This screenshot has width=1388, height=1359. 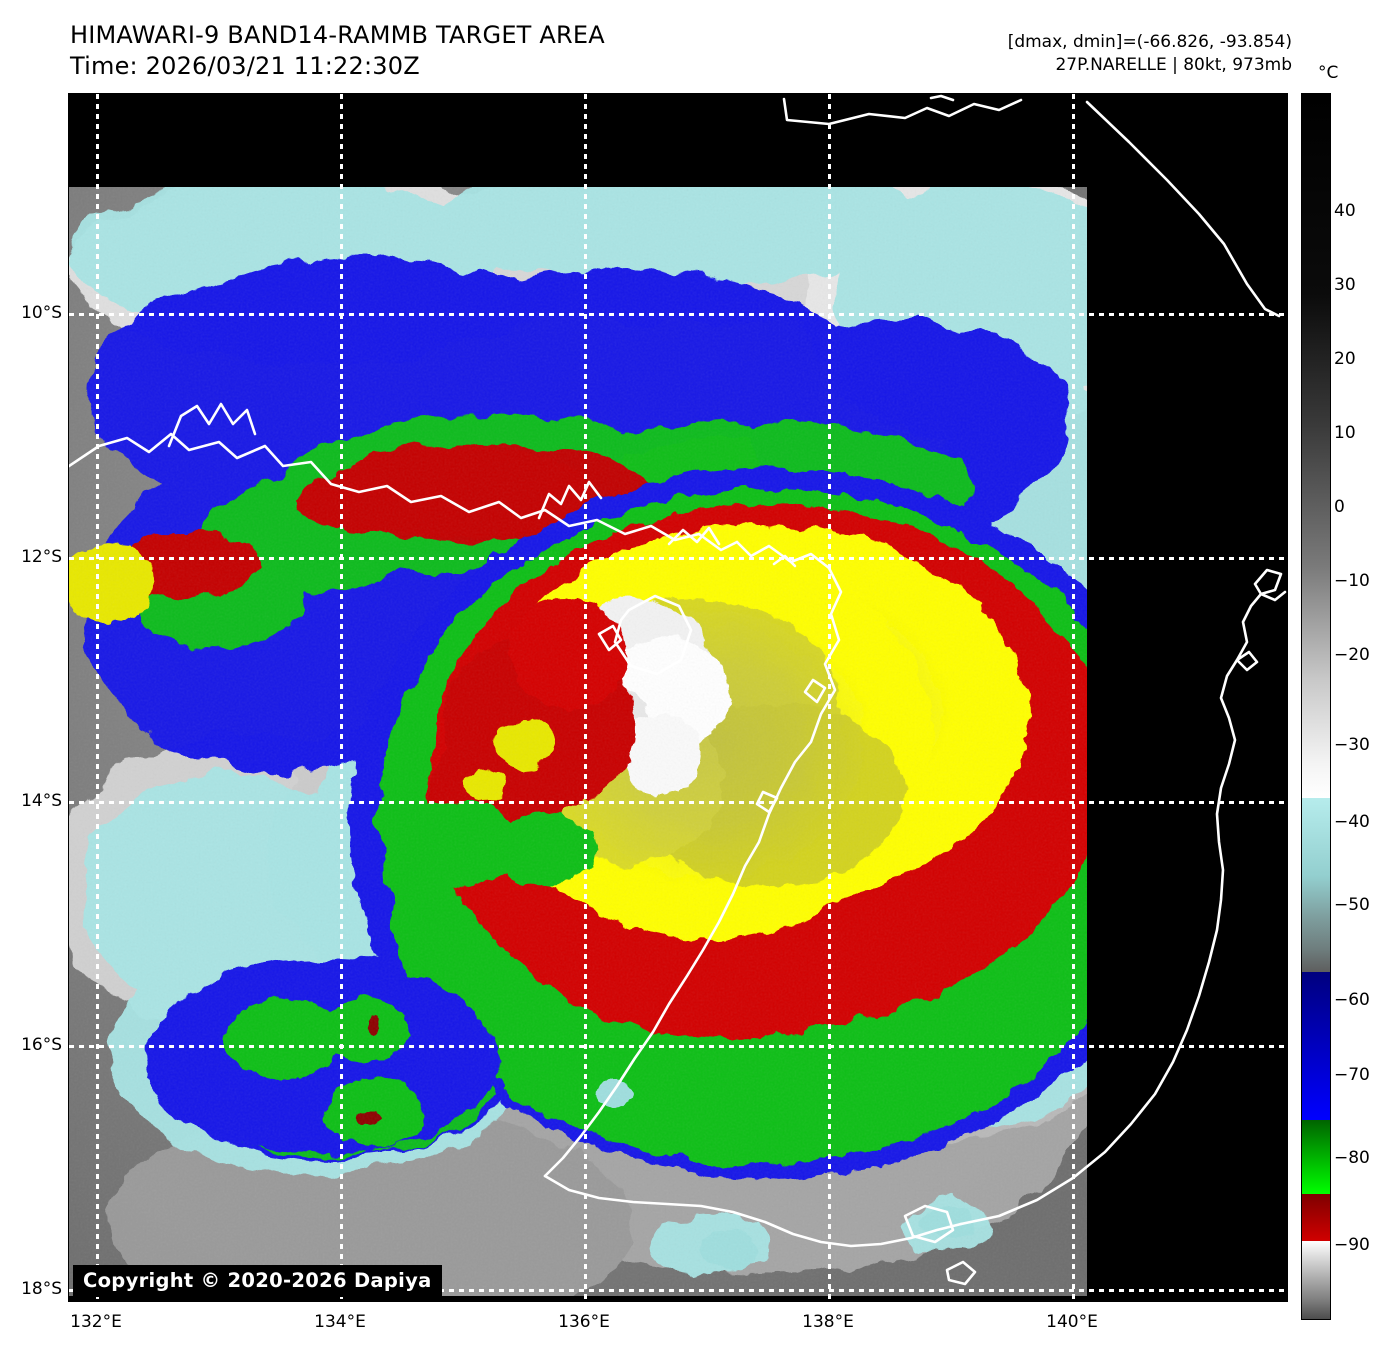 I want to click on cbar-seg-hot-black, so click(x=1316, y=194).